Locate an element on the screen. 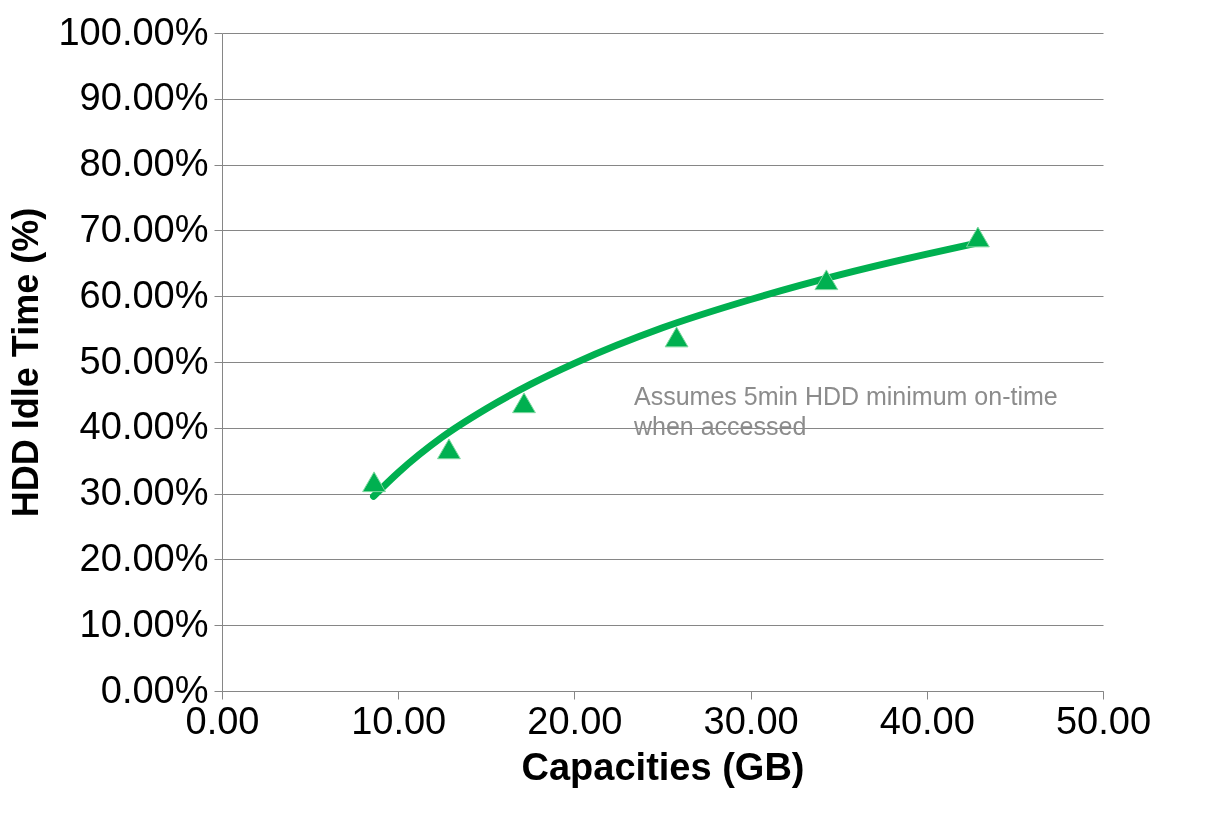 This screenshot has width=1207, height=816. y-tick-label: 100.00% is located at coordinates (133, 31).